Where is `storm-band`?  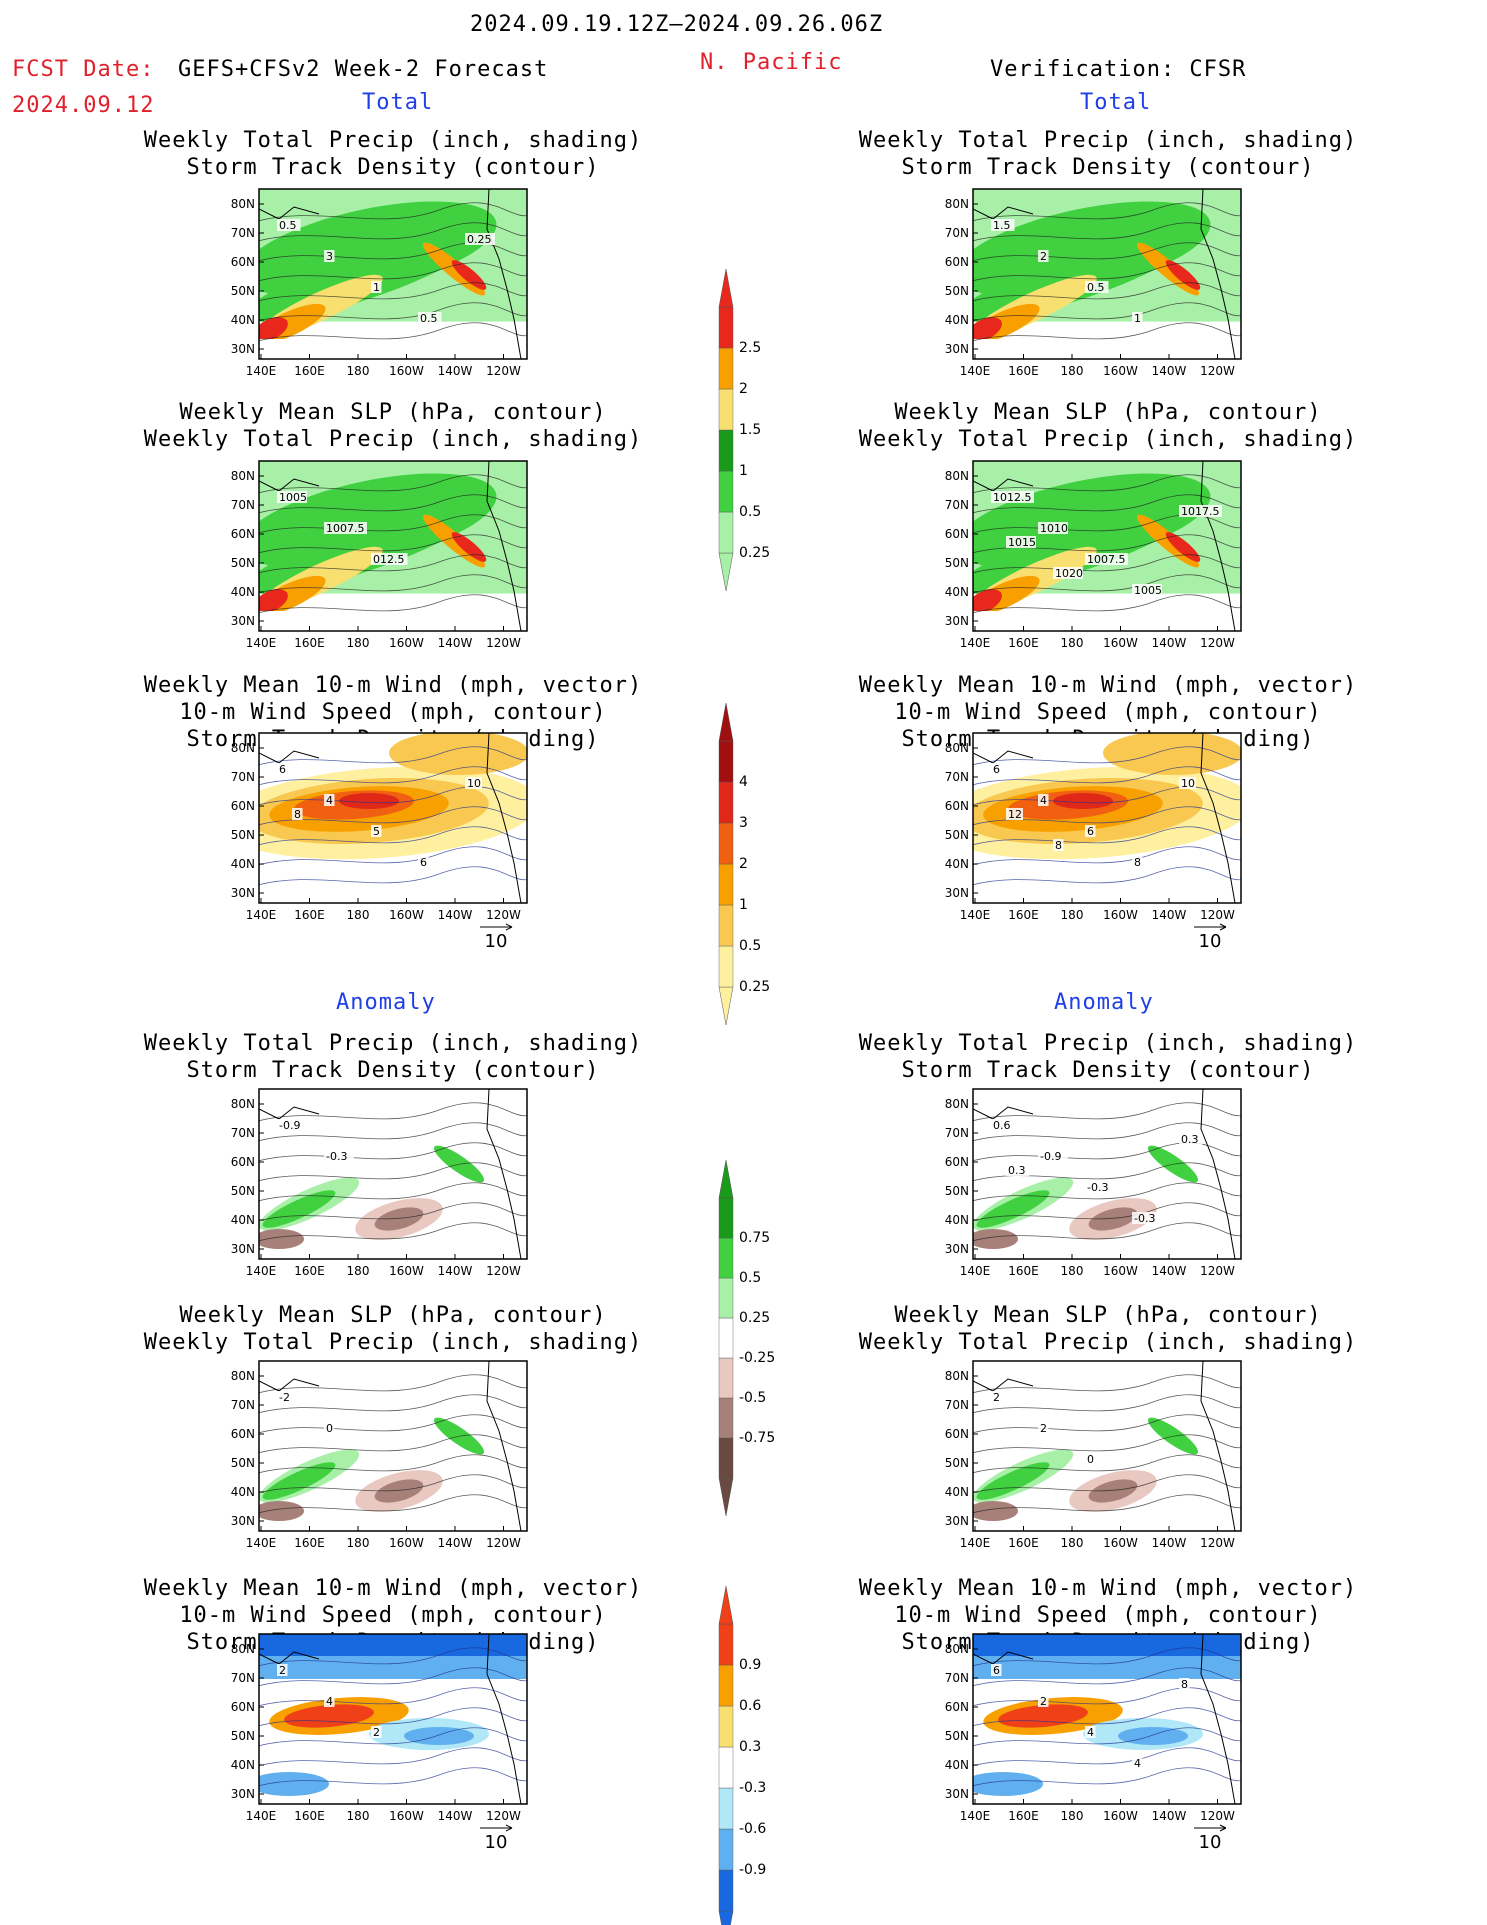 storm-band is located at coordinates (1172, 754).